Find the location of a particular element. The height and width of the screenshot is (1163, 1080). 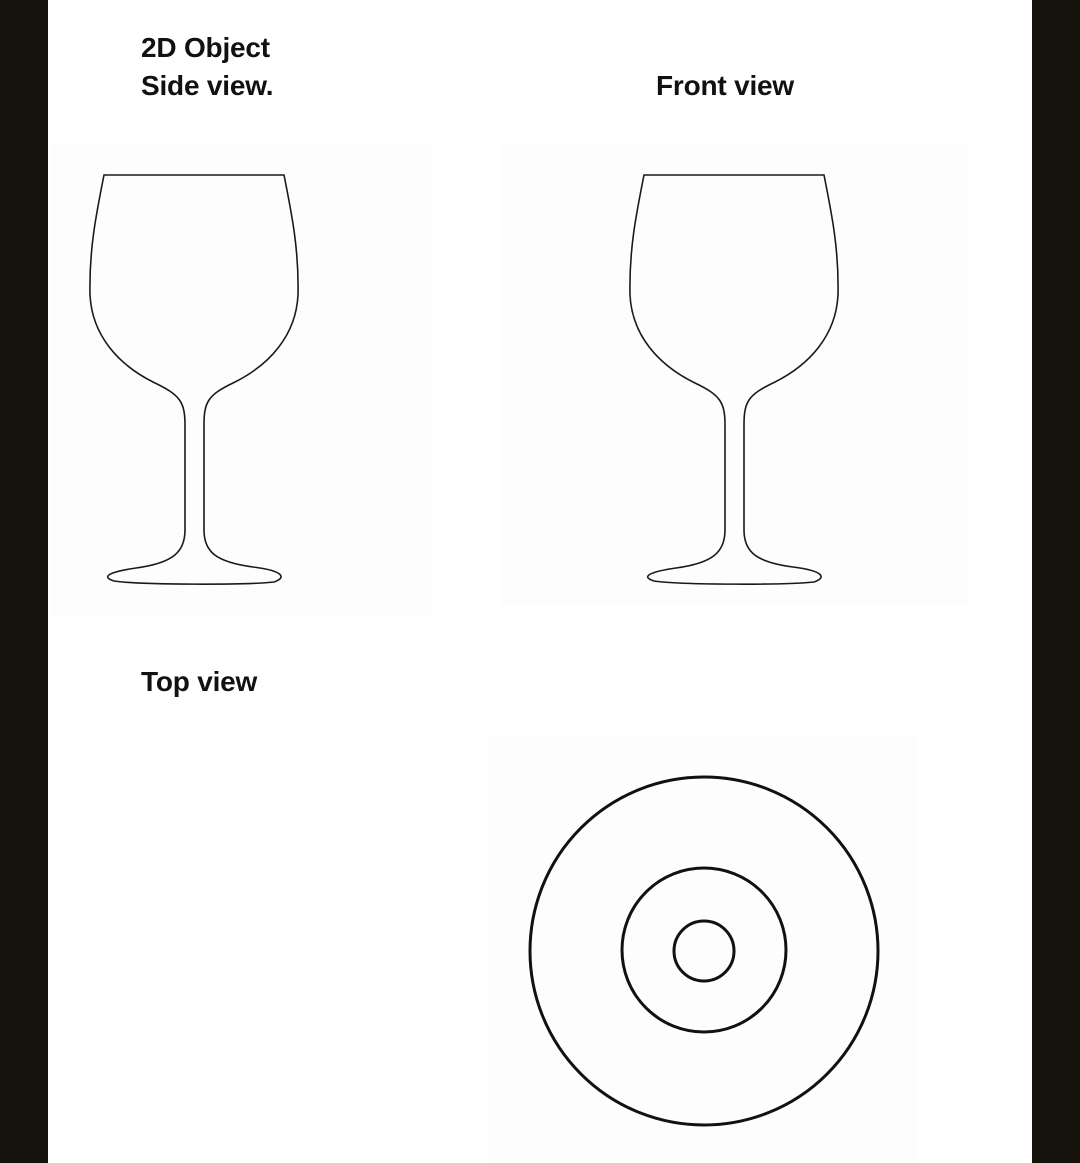

side-view-panel is located at coordinates (241, 380).